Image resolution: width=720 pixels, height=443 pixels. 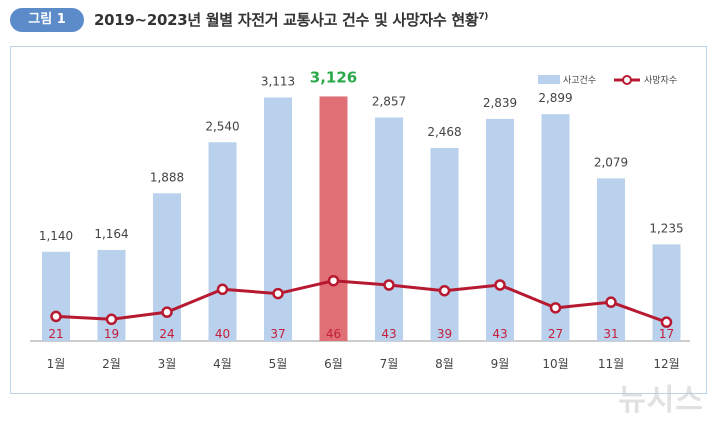 What do you see at coordinates (278, 364) in the screenshot?
I see `x-tick-label-5: 5월` at bounding box center [278, 364].